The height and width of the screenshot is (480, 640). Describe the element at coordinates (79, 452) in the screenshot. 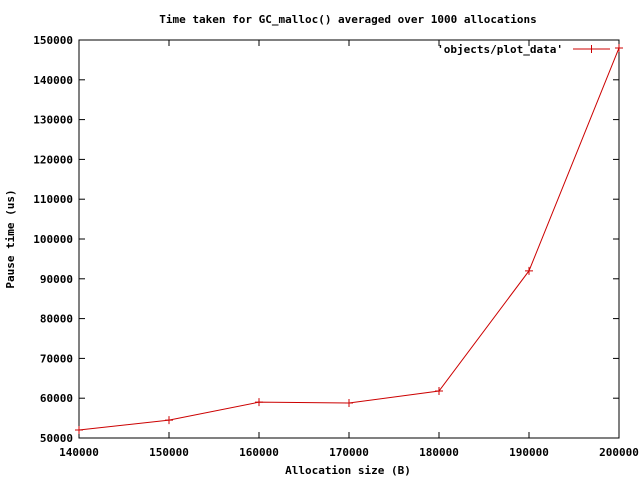

I see `x-tick-label: 140000` at that location.